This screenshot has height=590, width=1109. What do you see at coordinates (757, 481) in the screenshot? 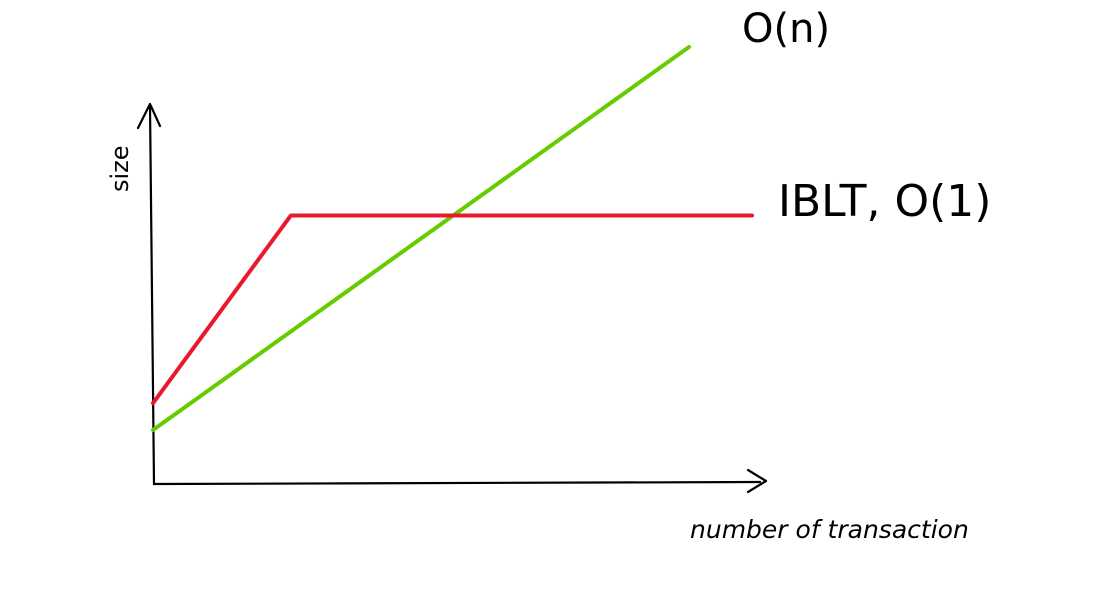
I see `x-axis-arrow` at bounding box center [757, 481].